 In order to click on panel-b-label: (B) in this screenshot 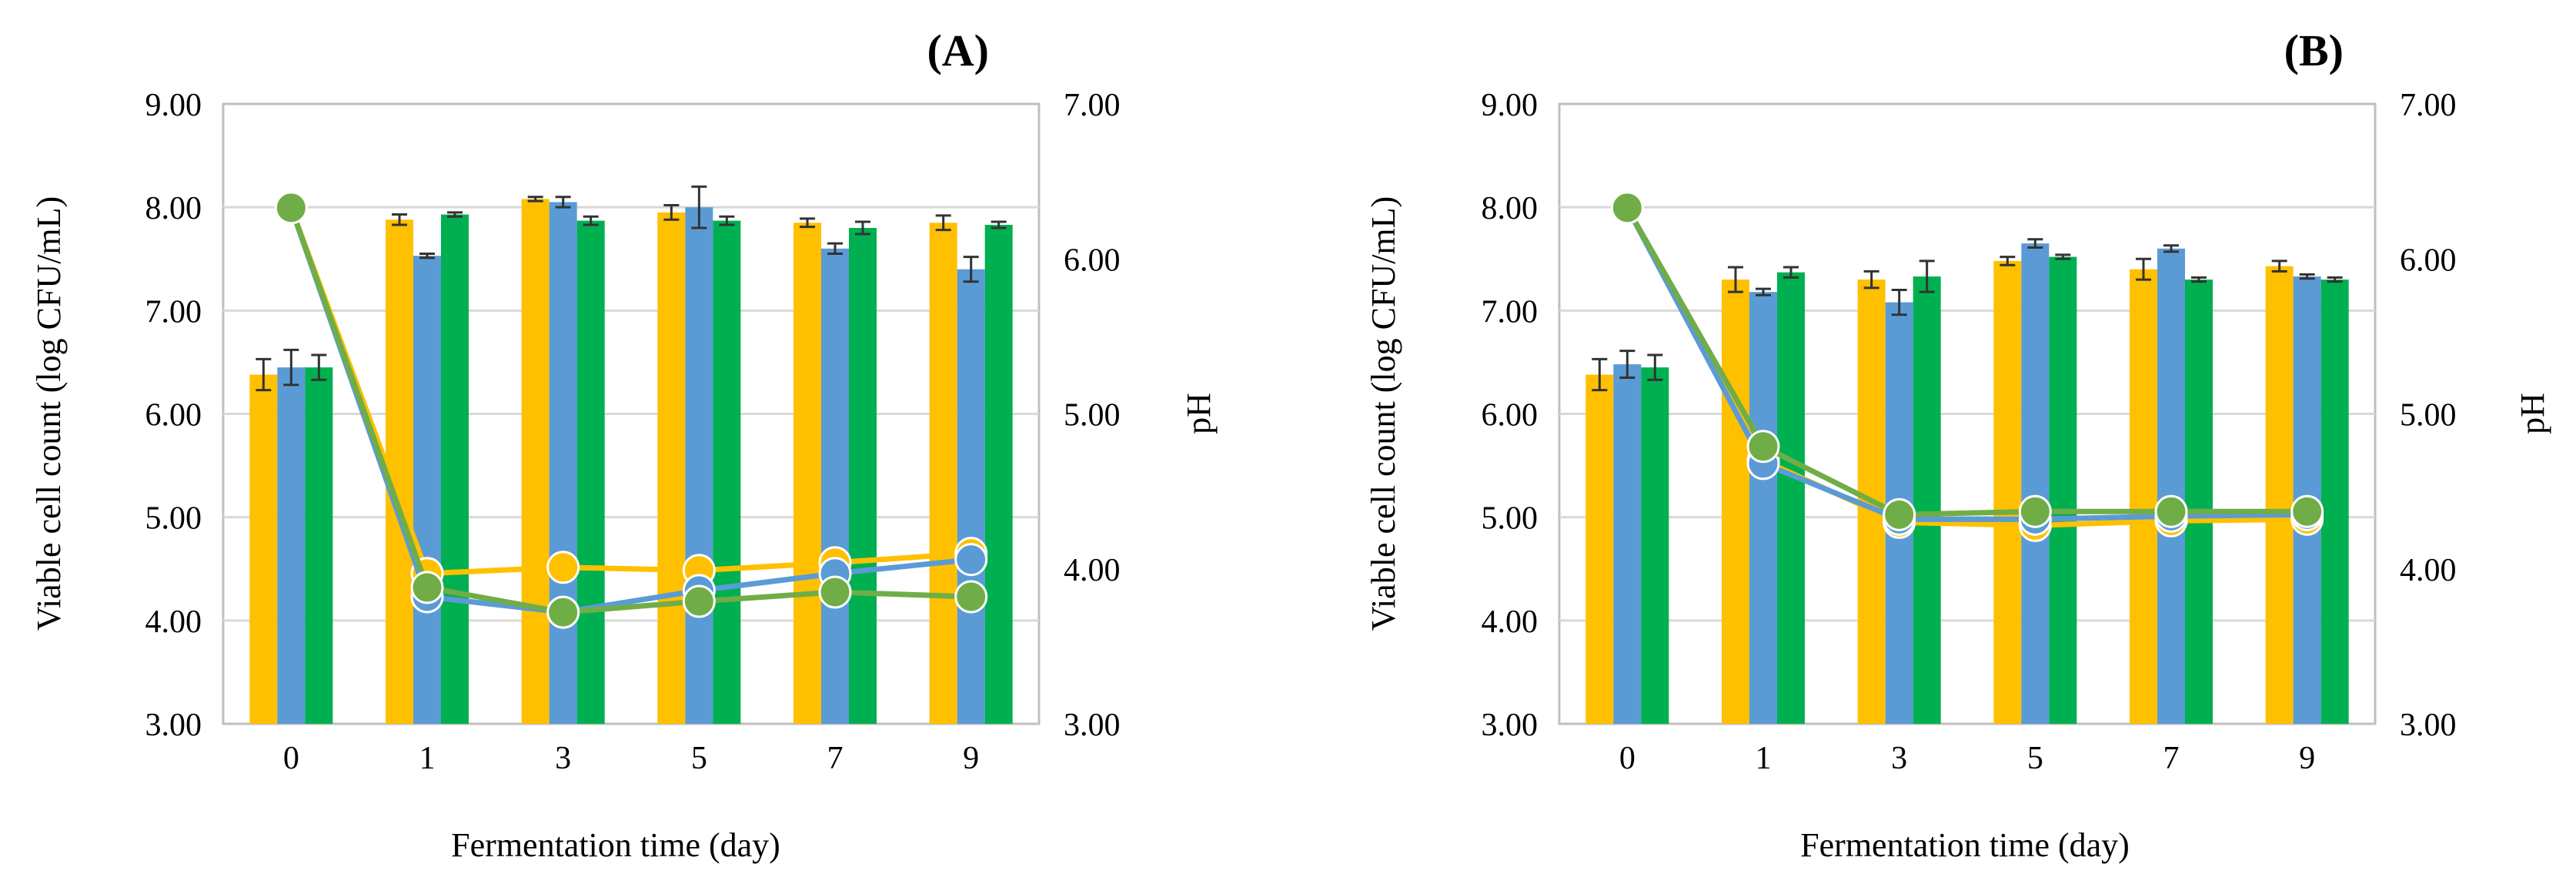, I will do `click(2314, 50)`.